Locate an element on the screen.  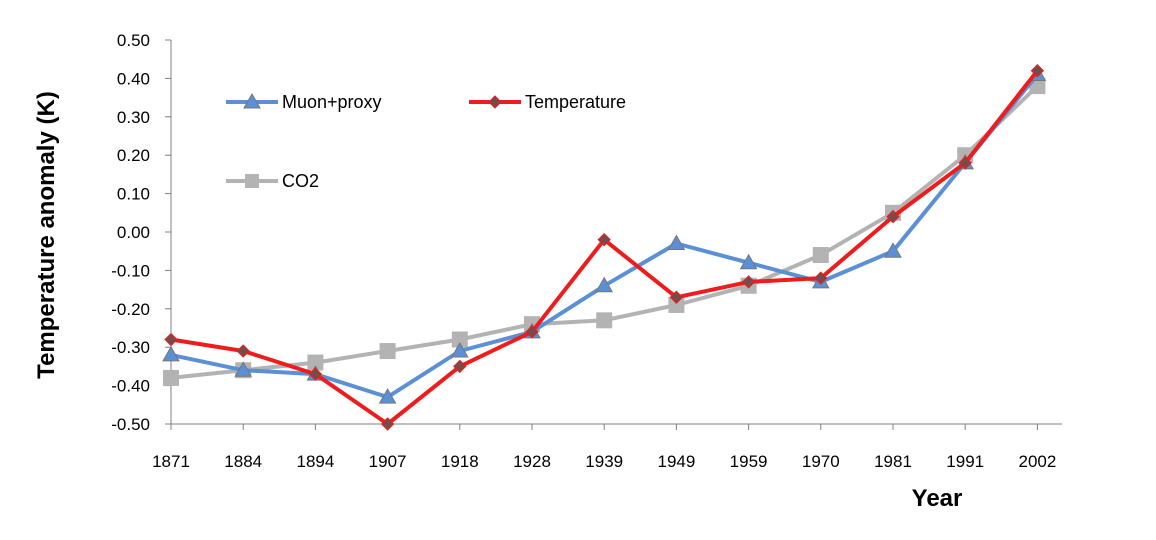
y-tick-label: 0.00 is located at coordinates (133, 232).